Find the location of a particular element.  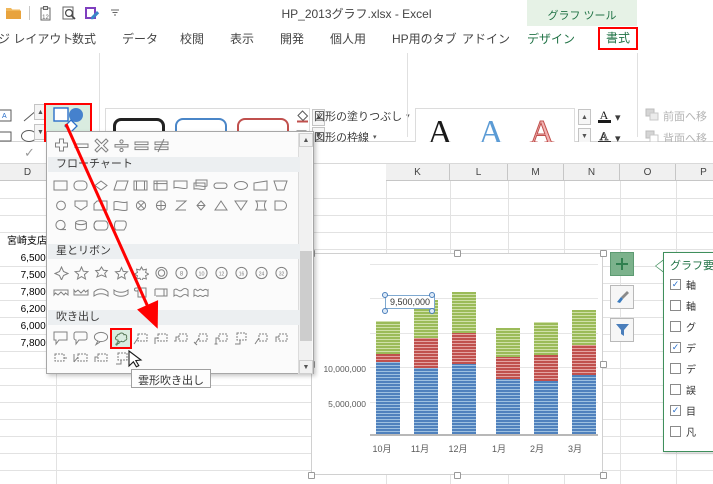

flowchart-manual-operation-icon is located at coordinates (281, 185).